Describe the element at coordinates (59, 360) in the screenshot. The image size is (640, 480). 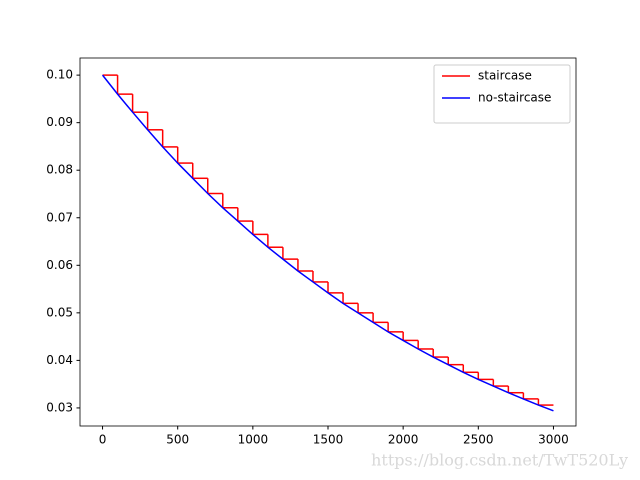
I see `y-tick-label: 0.04` at that location.